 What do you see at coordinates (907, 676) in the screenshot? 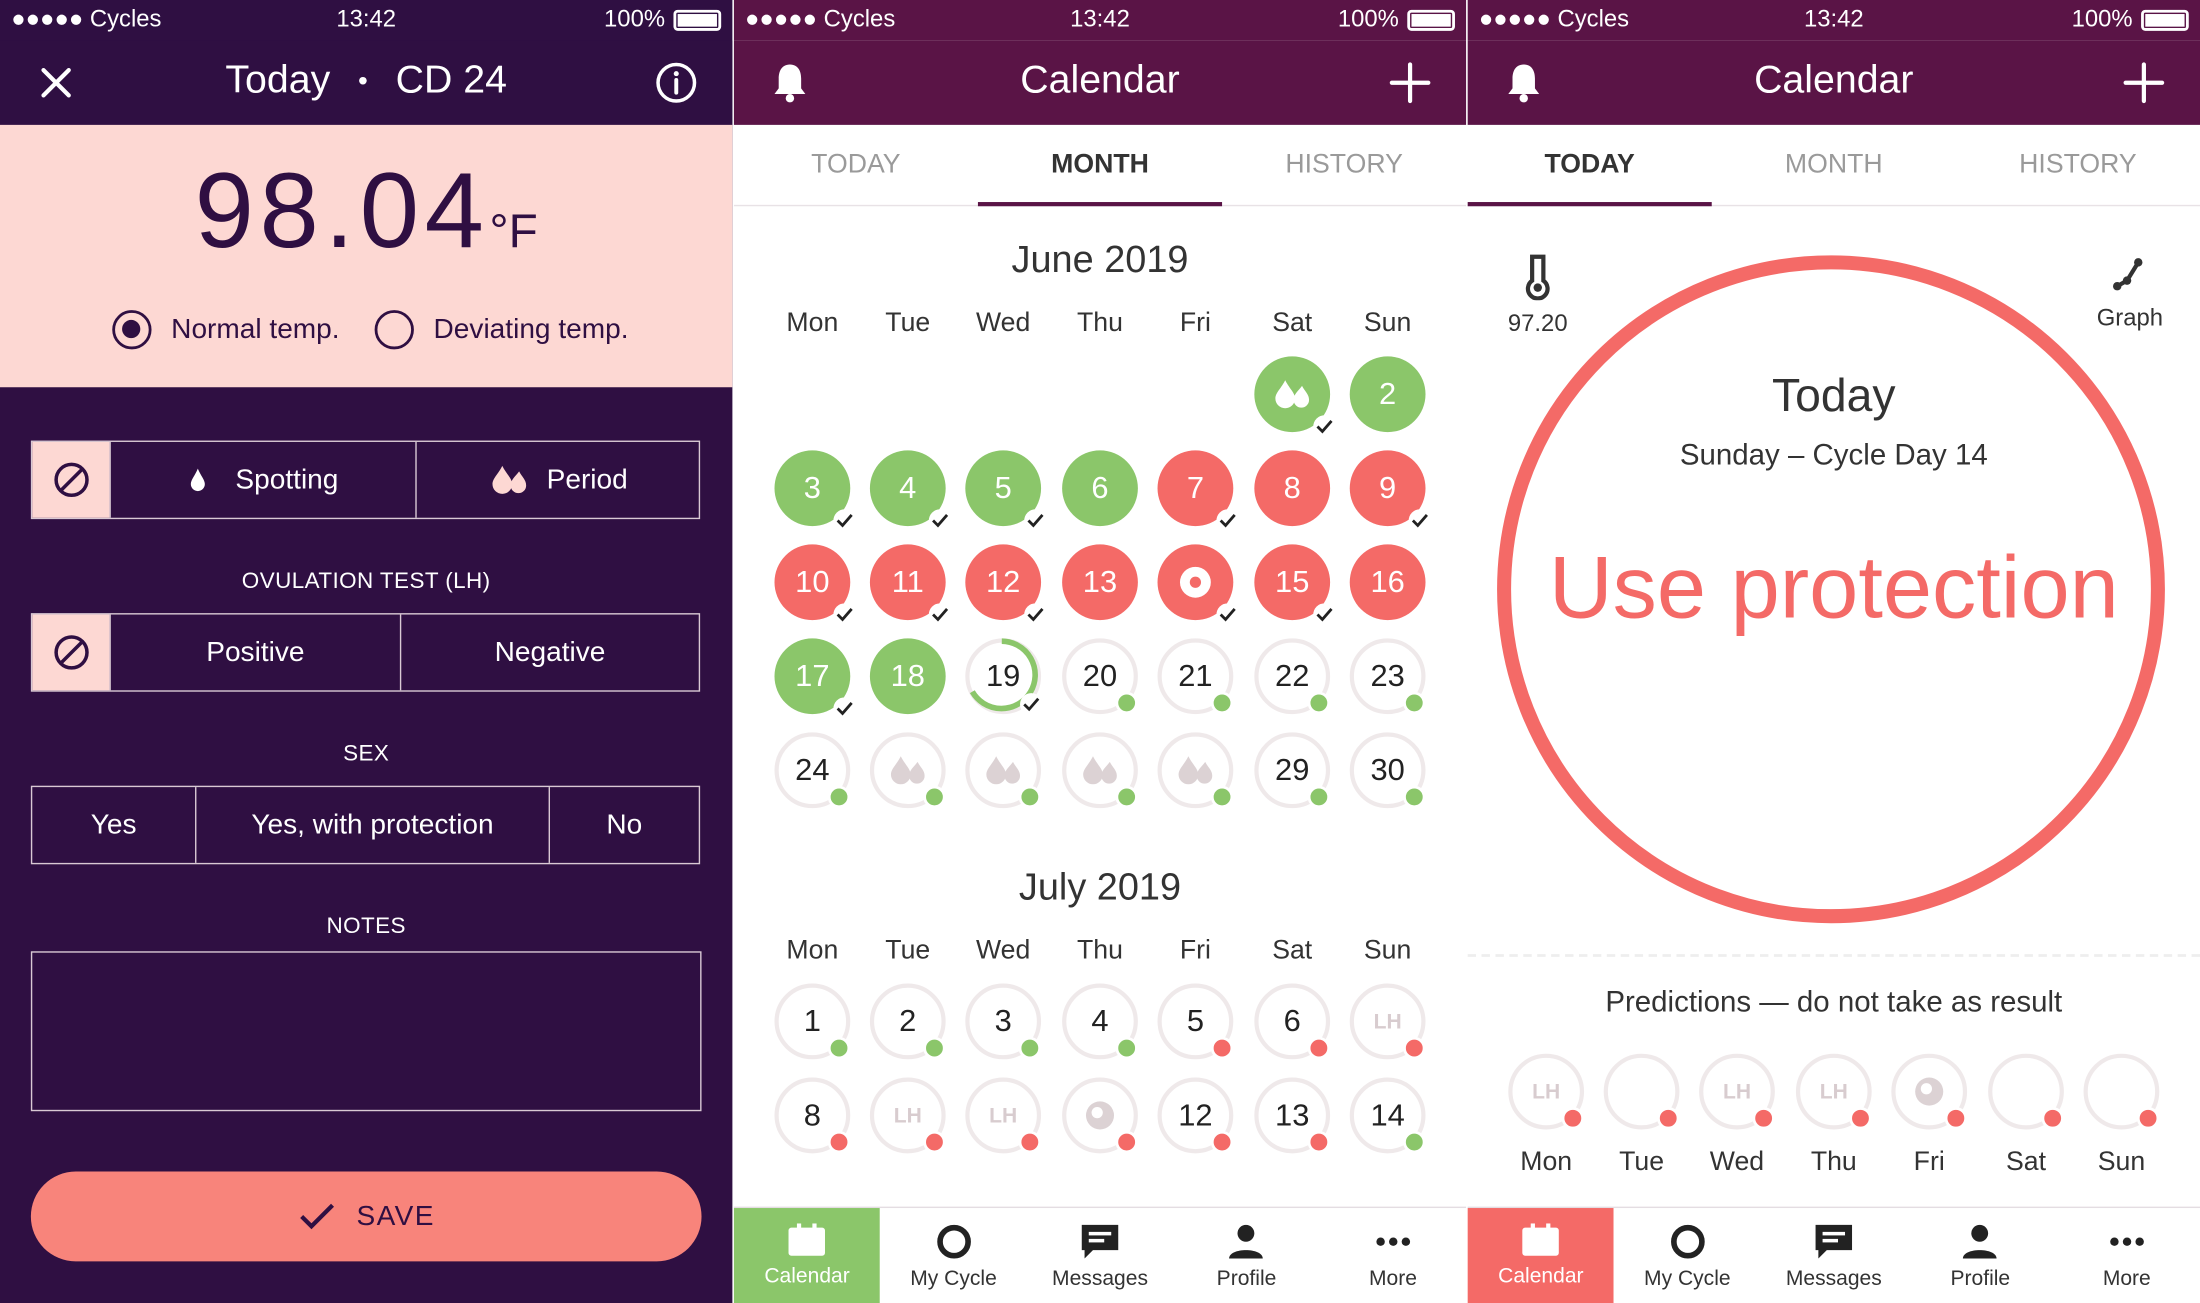
I see `calendar-day: 18` at bounding box center [907, 676].